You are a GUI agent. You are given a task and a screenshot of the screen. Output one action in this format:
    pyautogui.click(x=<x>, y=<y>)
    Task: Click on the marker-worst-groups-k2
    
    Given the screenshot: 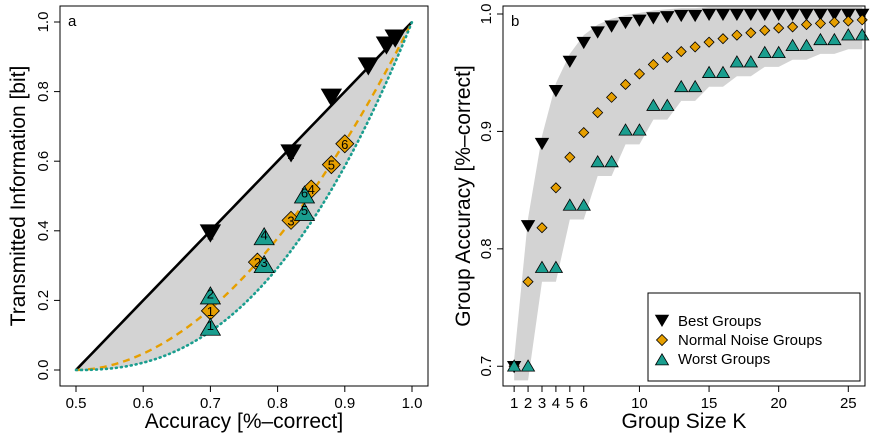 What is the action you would take?
    pyautogui.click(x=528, y=365)
    